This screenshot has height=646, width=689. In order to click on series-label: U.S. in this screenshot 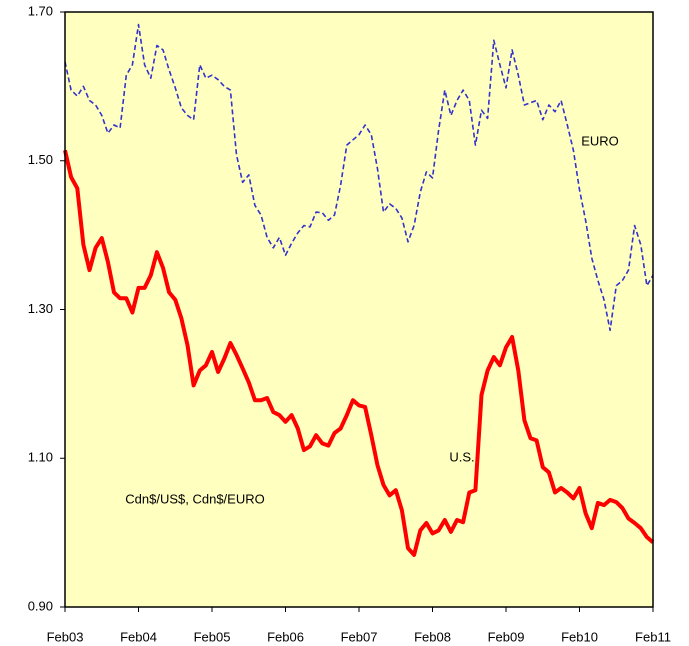, I will do `click(461, 456)`.